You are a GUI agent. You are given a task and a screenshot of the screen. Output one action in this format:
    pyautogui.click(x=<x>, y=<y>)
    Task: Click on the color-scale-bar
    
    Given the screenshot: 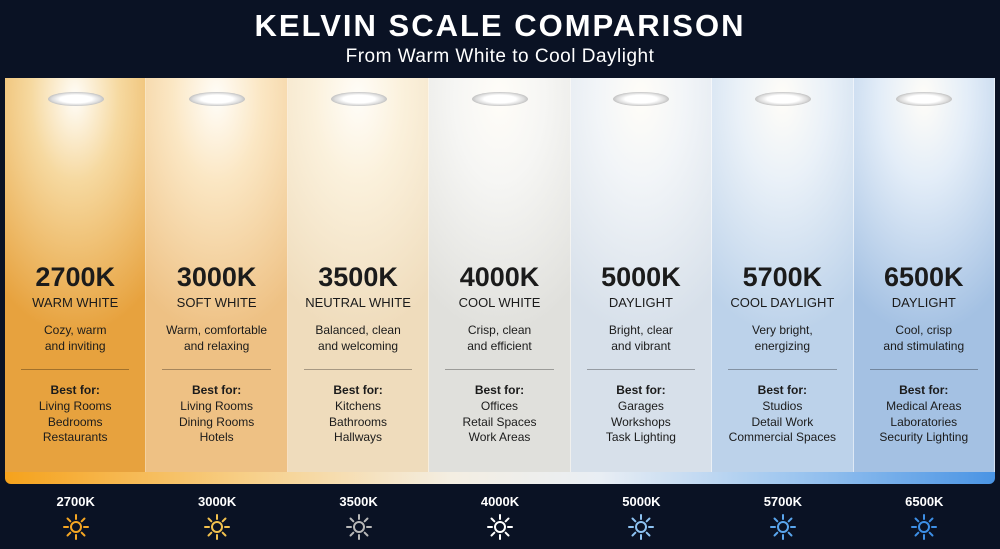 What is the action you would take?
    pyautogui.click(x=500, y=477)
    